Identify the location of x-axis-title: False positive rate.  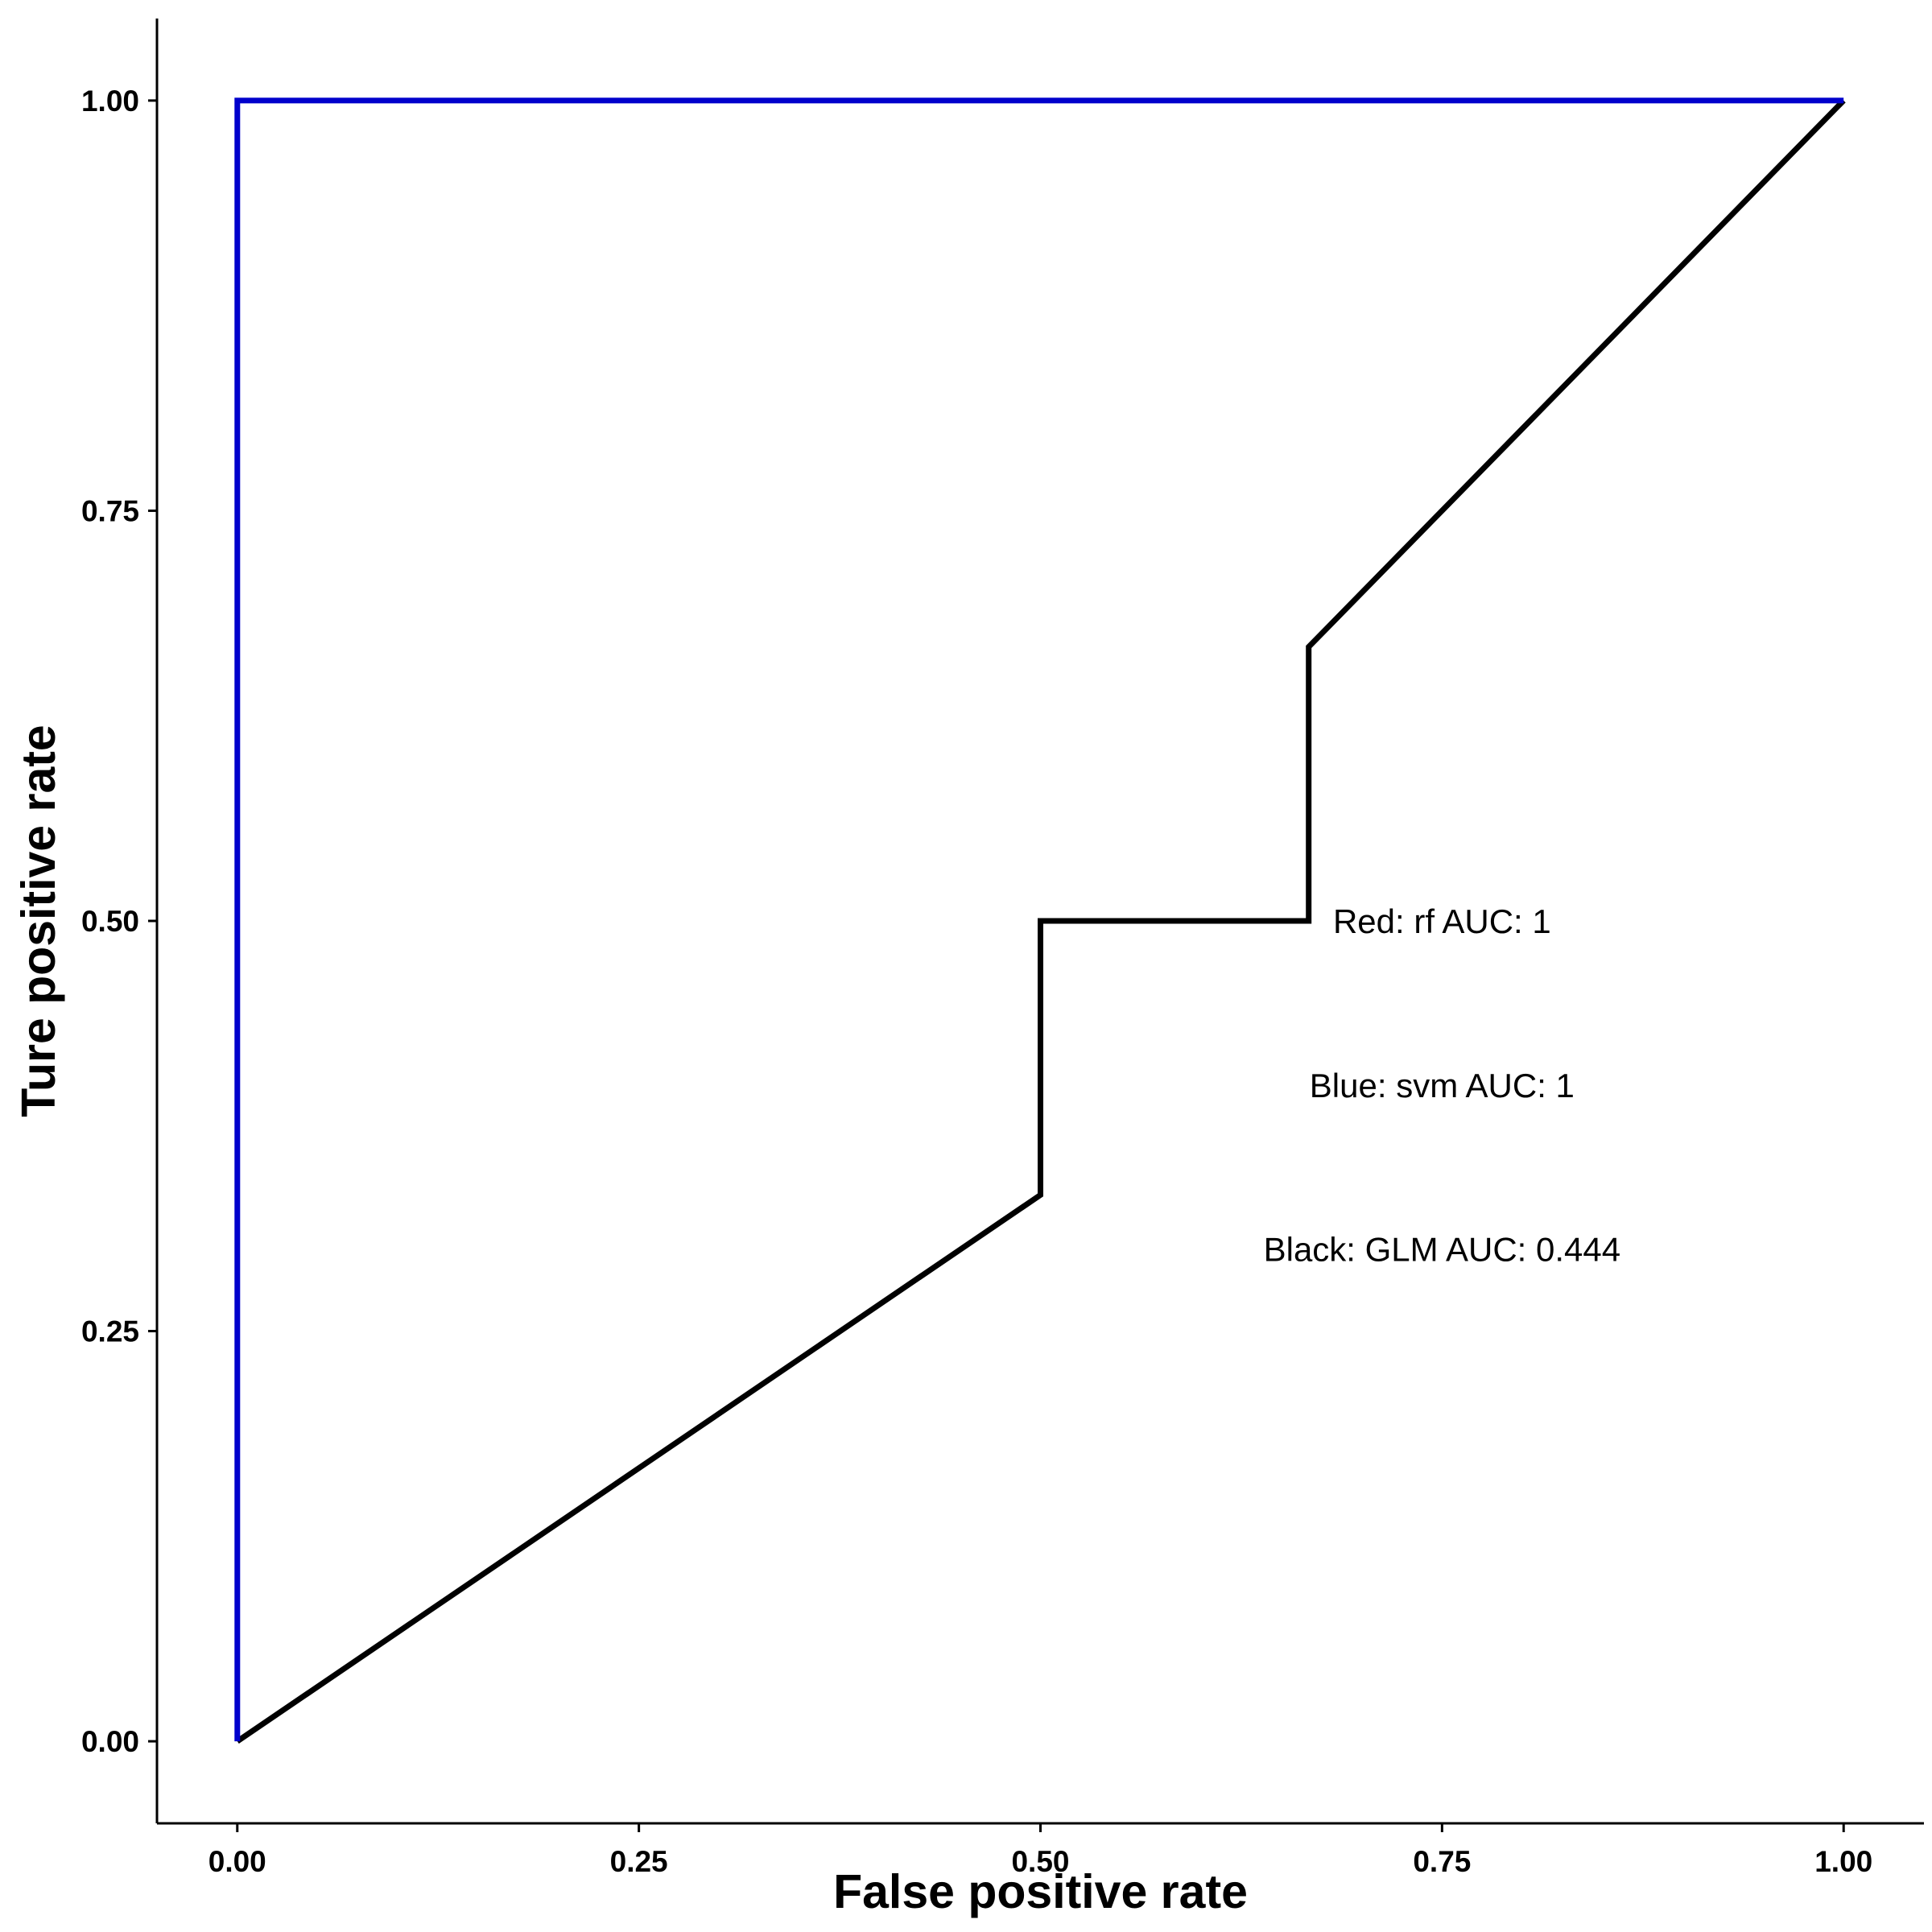
(1040, 1891).